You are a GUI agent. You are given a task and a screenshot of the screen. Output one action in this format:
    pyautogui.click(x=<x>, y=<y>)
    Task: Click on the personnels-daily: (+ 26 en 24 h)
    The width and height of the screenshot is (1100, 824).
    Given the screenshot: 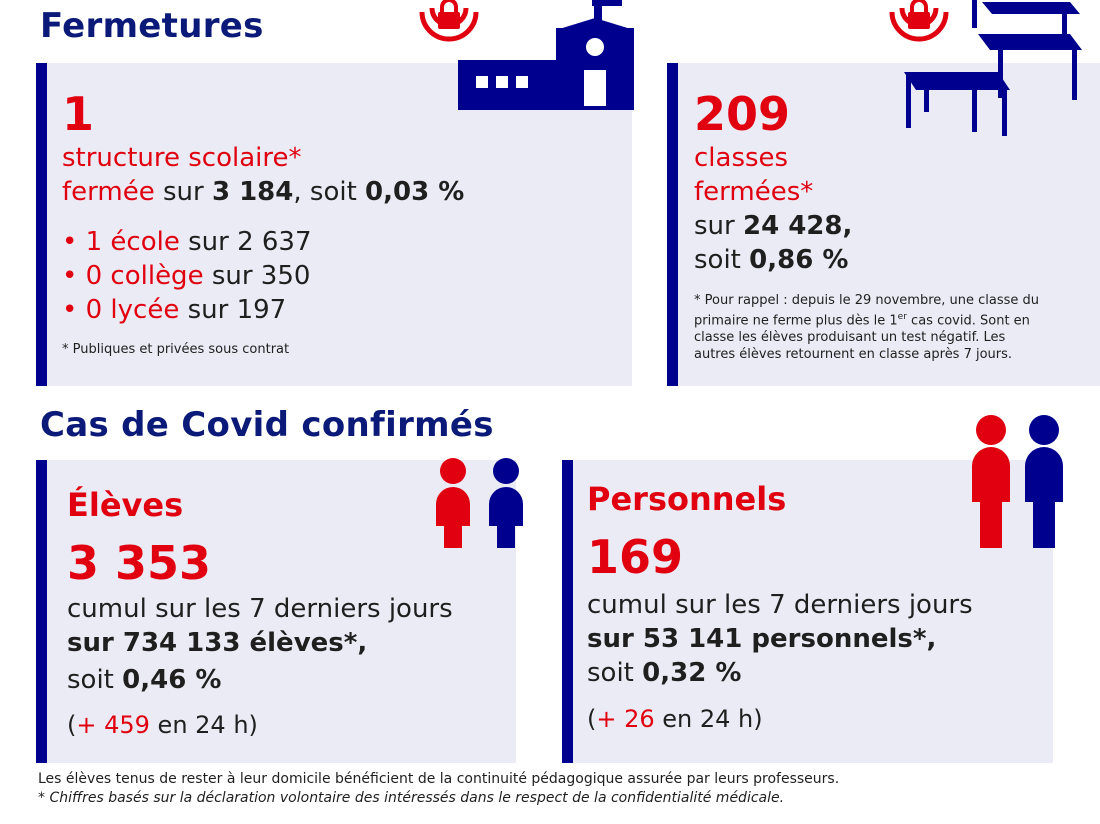 What is the action you would take?
    pyautogui.click(x=675, y=719)
    